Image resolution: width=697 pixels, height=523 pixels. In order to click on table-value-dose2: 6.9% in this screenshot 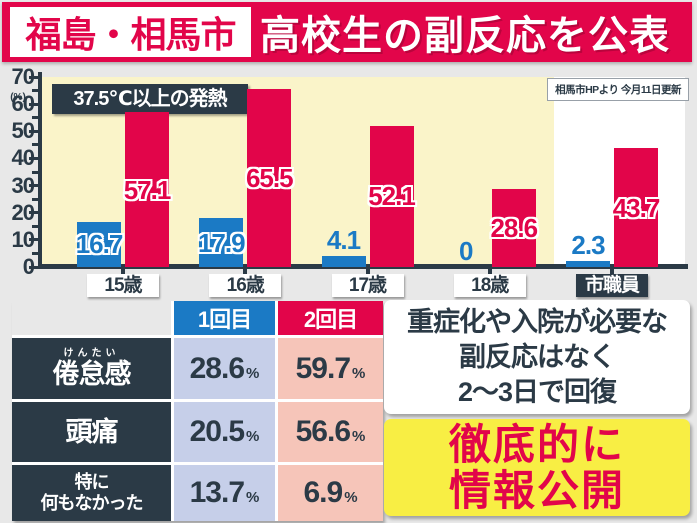, I will do `click(330, 493)`.